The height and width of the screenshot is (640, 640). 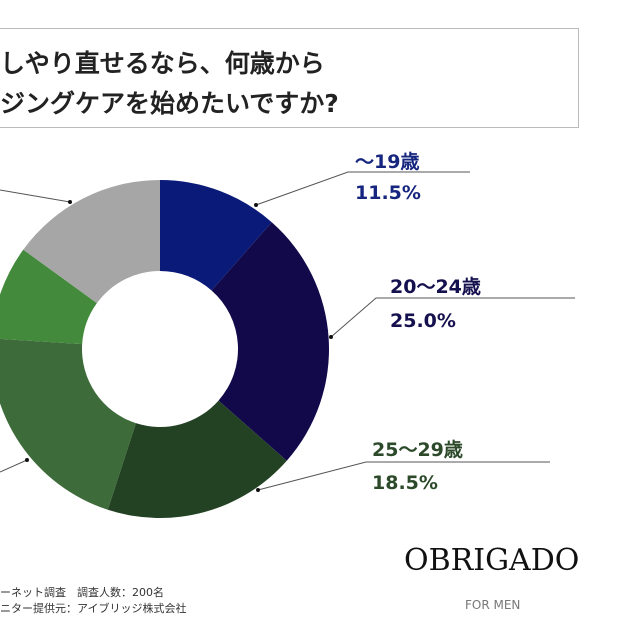 I want to click on title-box, so click(x=289, y=78).